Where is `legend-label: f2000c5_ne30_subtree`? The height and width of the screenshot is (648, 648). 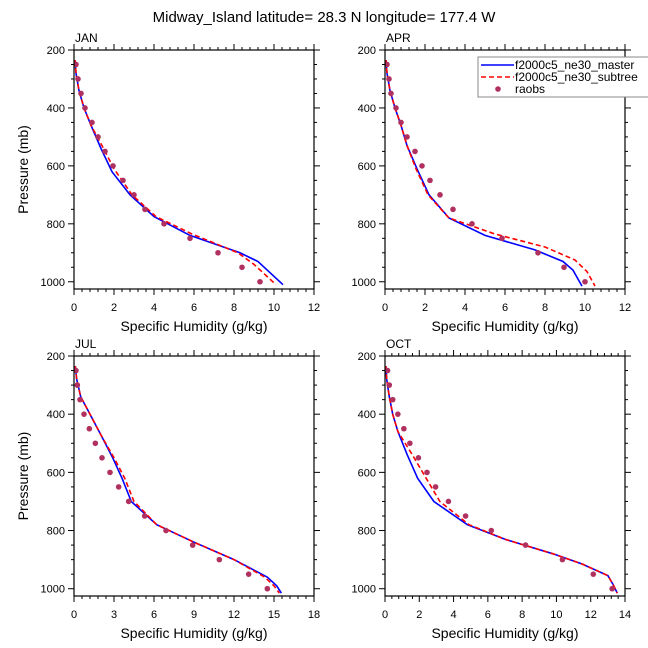 legend-label: f2000c5_ne30_subtree is located at coordinates (576, 77).